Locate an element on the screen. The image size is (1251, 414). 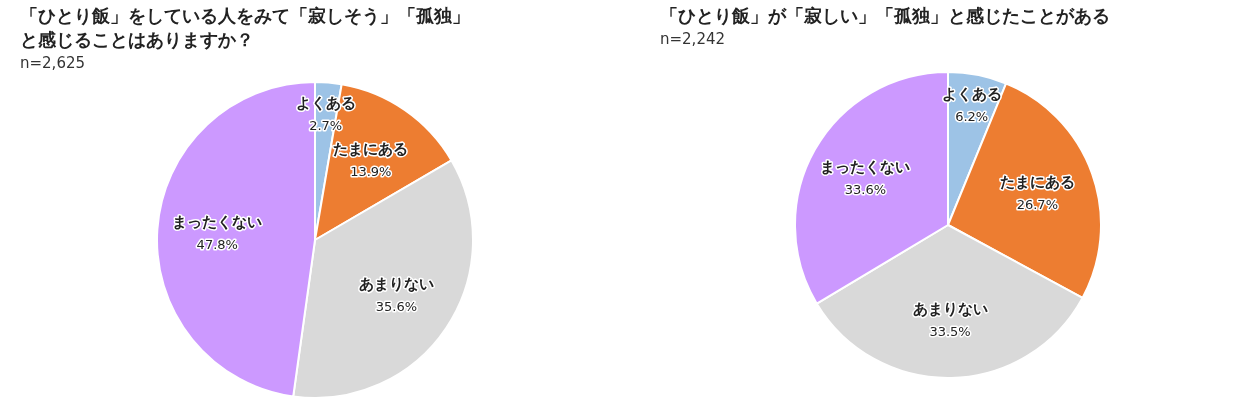
data-label: 47.8% is located at coordinates (217, 245).